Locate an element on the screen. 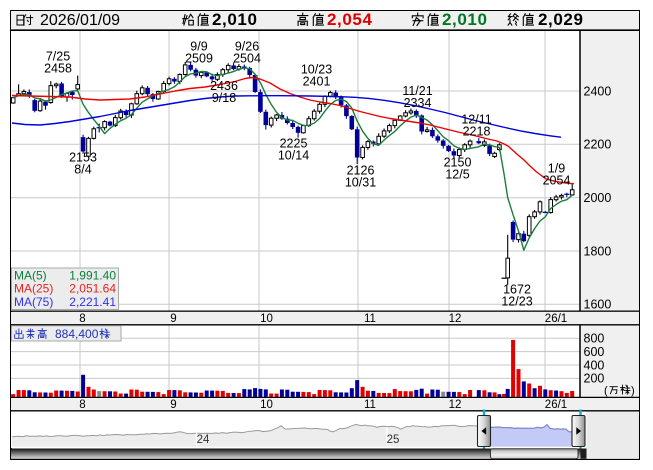 The width and height of the screenshot is (653, 470). svg-text: 24 is located at coordinates (203, 440).